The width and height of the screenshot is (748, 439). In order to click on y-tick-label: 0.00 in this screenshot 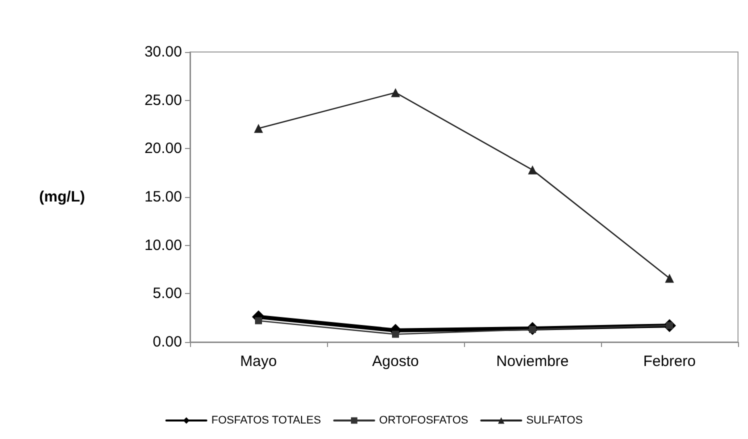, I will do `click(167, 342)`.